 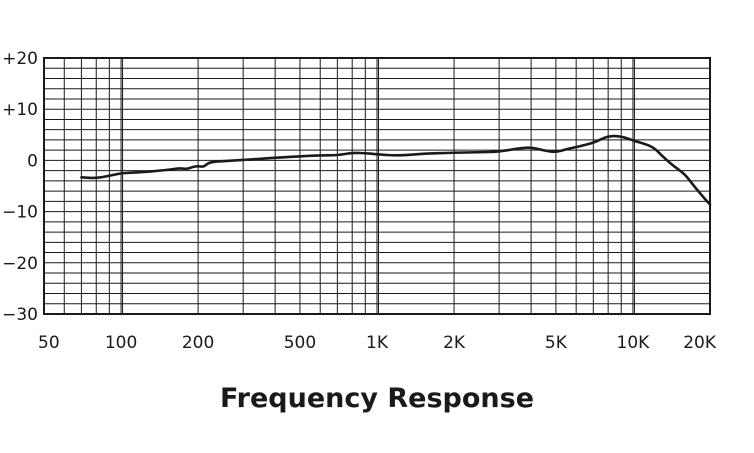 I want to click on x-axis-tick-labels: 50 100 200 500 1K 2K 5K 10K 20K, so click(x=377, y=343).